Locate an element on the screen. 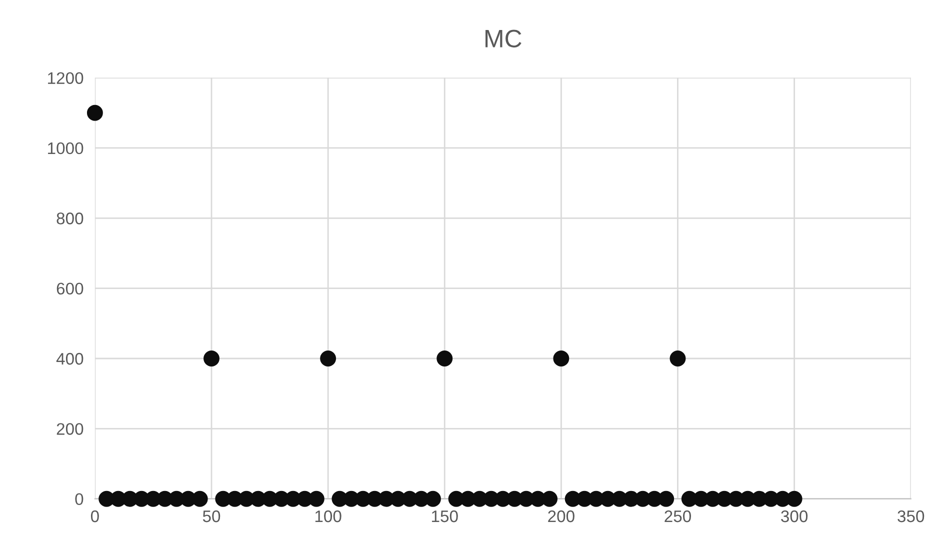 The width and height of the screenshot is (940, 544). x-tick-label: 350 is located at coordinates (911, 516).